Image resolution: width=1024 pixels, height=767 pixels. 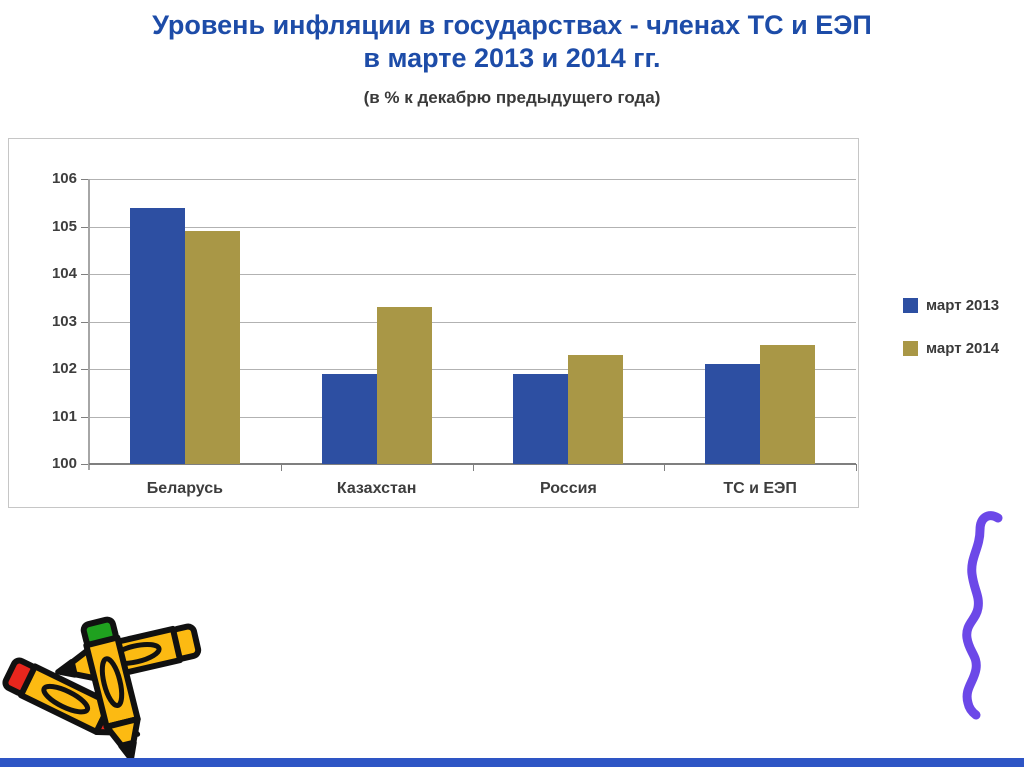 I want to click on chart-legend: март 2013 март 2014, so click(x=951, y=340).